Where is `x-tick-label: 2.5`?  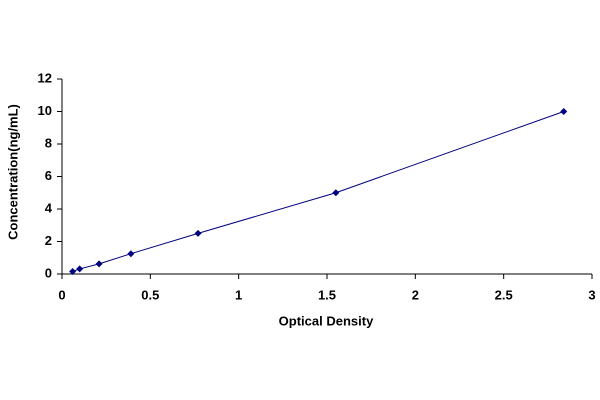
x-tick-label: 2.5 is located at coordinates (504, 294).